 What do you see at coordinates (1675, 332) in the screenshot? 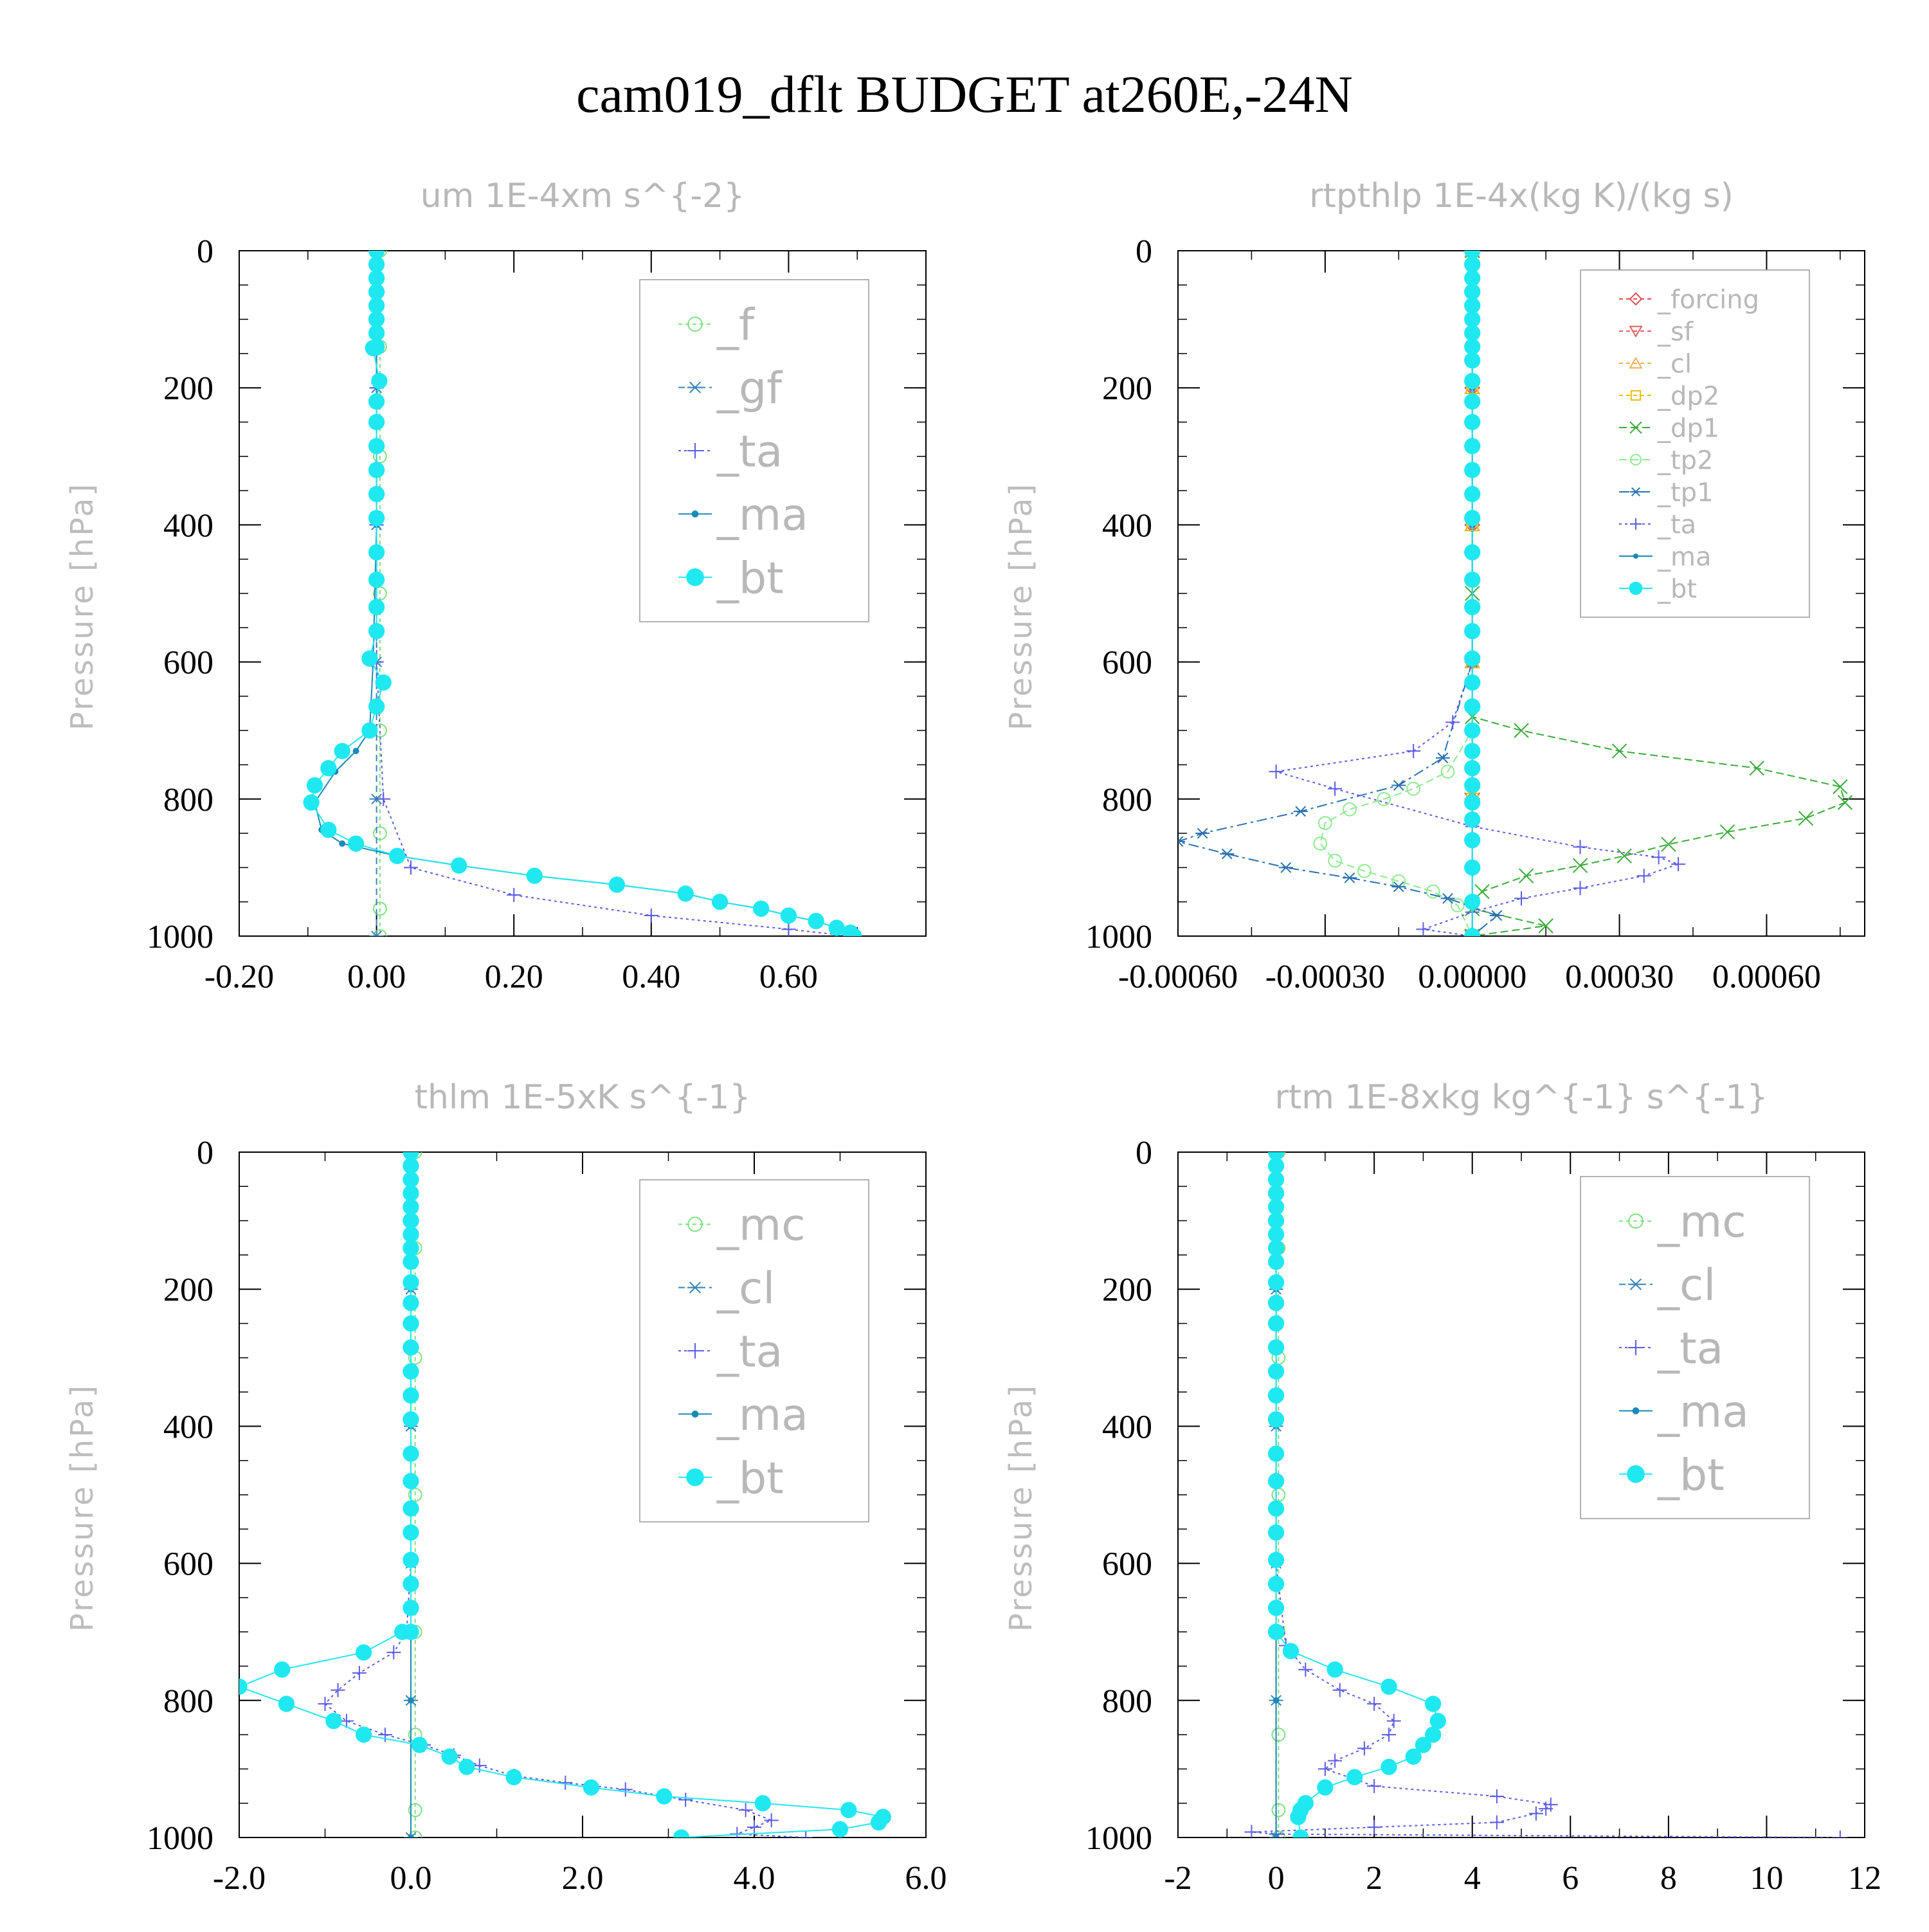
I see `legend-label: _sf` at bounding box center [1675, 332].